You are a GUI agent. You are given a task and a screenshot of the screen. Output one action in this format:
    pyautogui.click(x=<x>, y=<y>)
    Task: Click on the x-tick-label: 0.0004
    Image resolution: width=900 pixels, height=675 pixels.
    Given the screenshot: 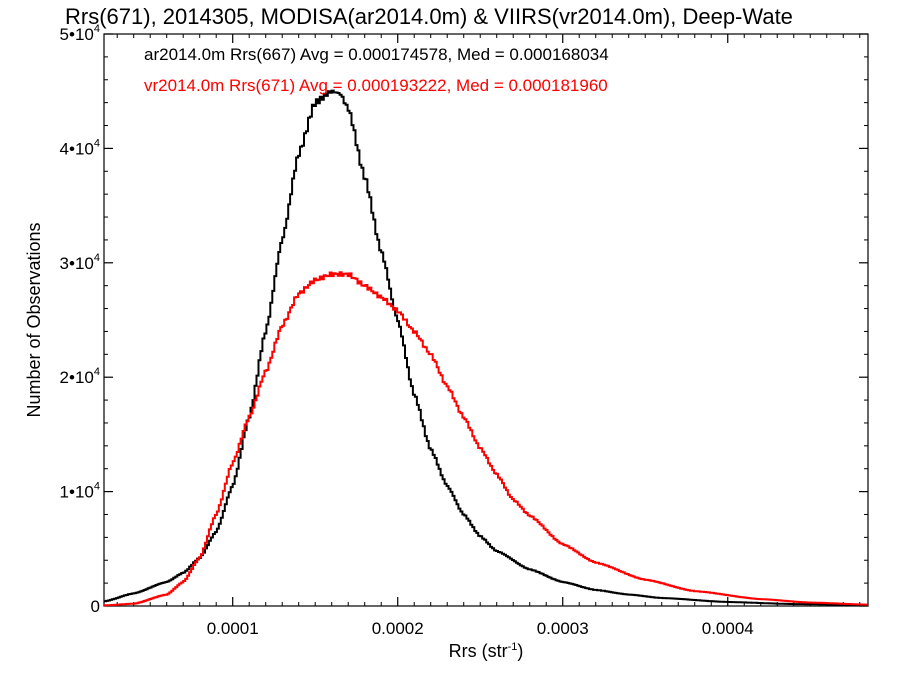 What is the action you would take?
    pyautogui.click(x=728, y=628)
    